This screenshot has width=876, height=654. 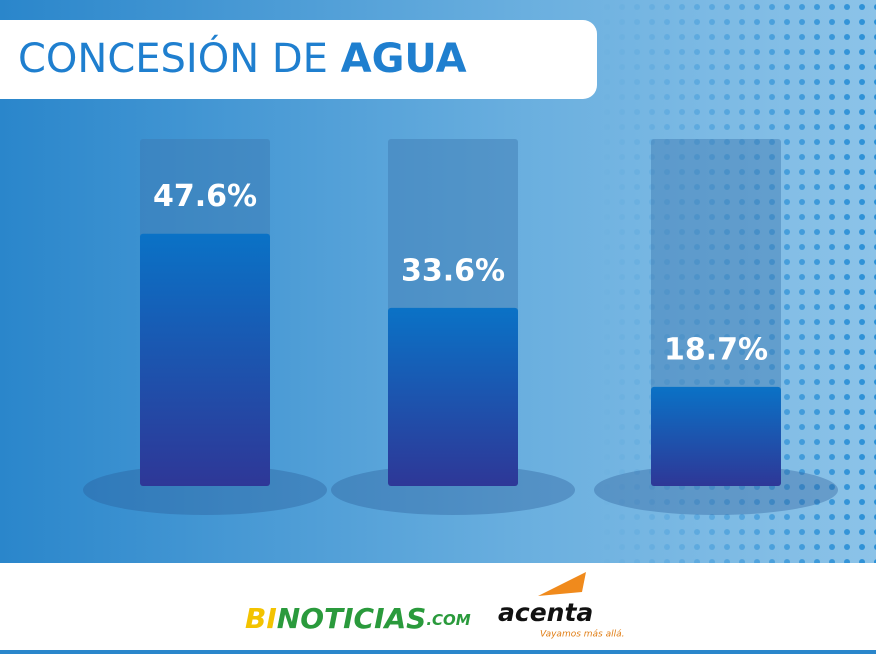 What do you see at coordinates (173, 58) in the screenshot?
I see `title-light: CONCESIÓN DE` at bounding box center [173, 58].